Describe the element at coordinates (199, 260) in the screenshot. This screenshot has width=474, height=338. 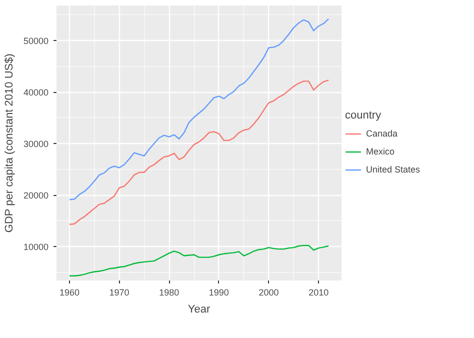
I see `line-series` at that location.